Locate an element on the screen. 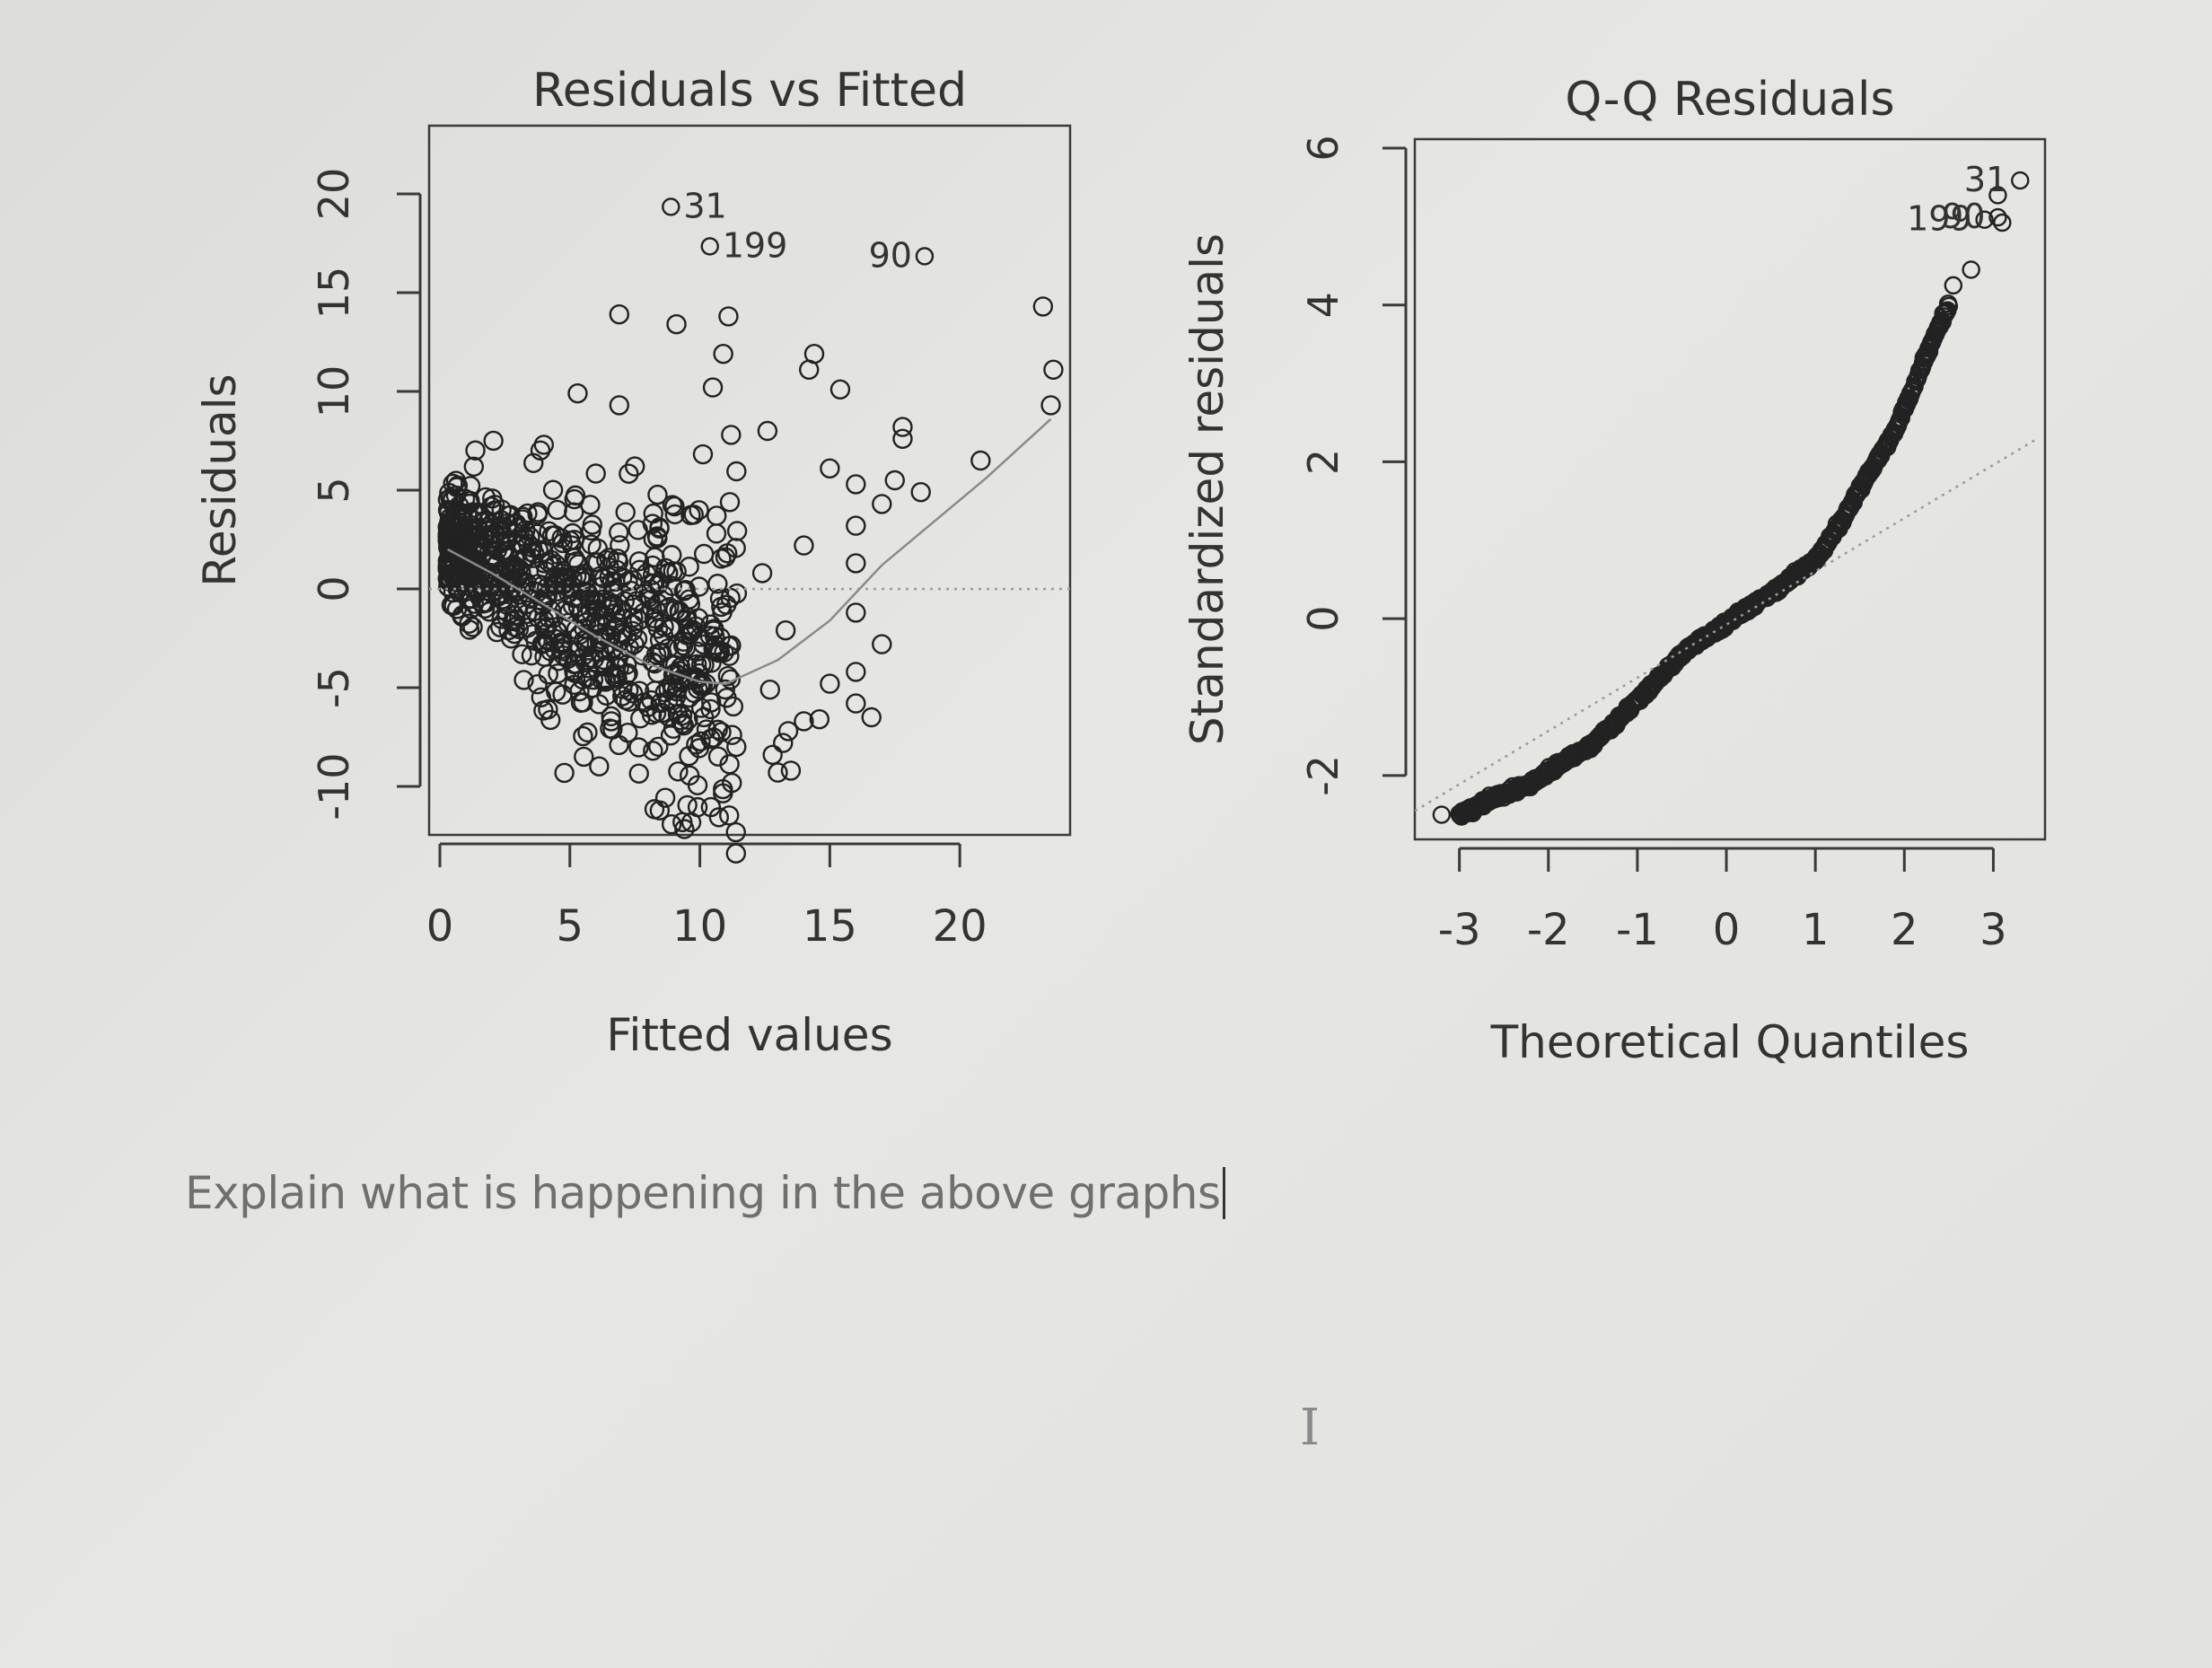  x-tick-label: 0 is located at coordinates (1727, 930).